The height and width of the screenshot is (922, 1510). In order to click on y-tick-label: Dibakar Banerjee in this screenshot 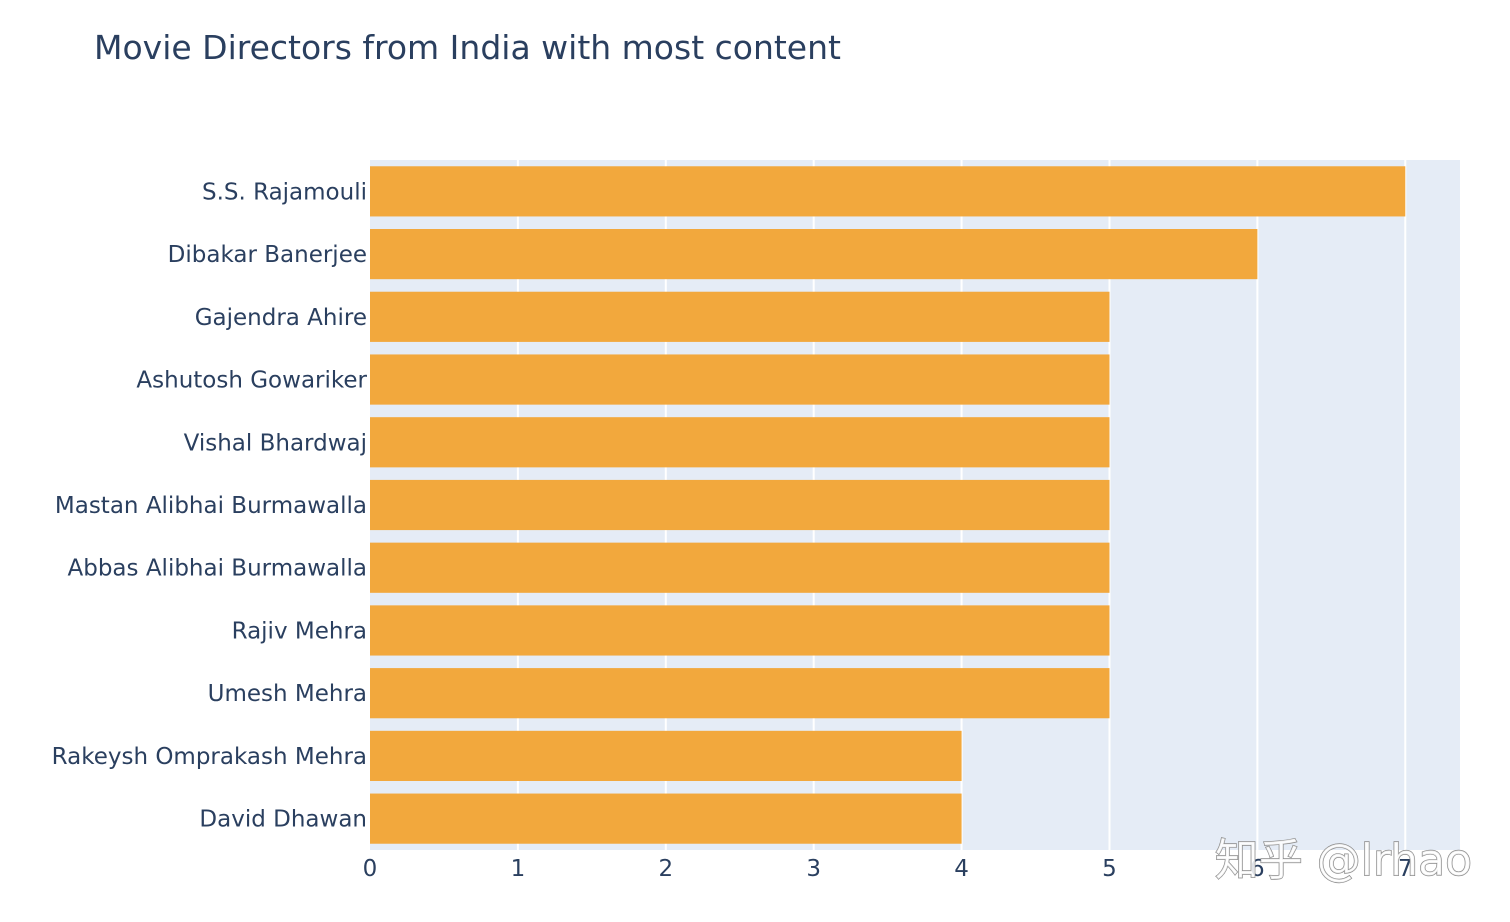, I will do `click(267, 255)`.